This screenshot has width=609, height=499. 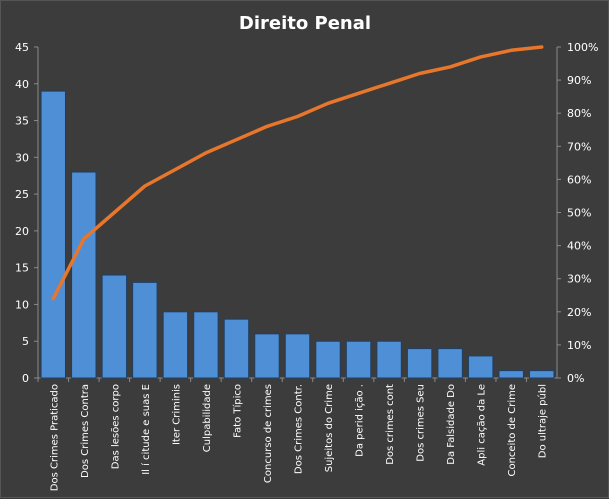 I want to click on left-tick-label: 30, so click(x=22, y=157).